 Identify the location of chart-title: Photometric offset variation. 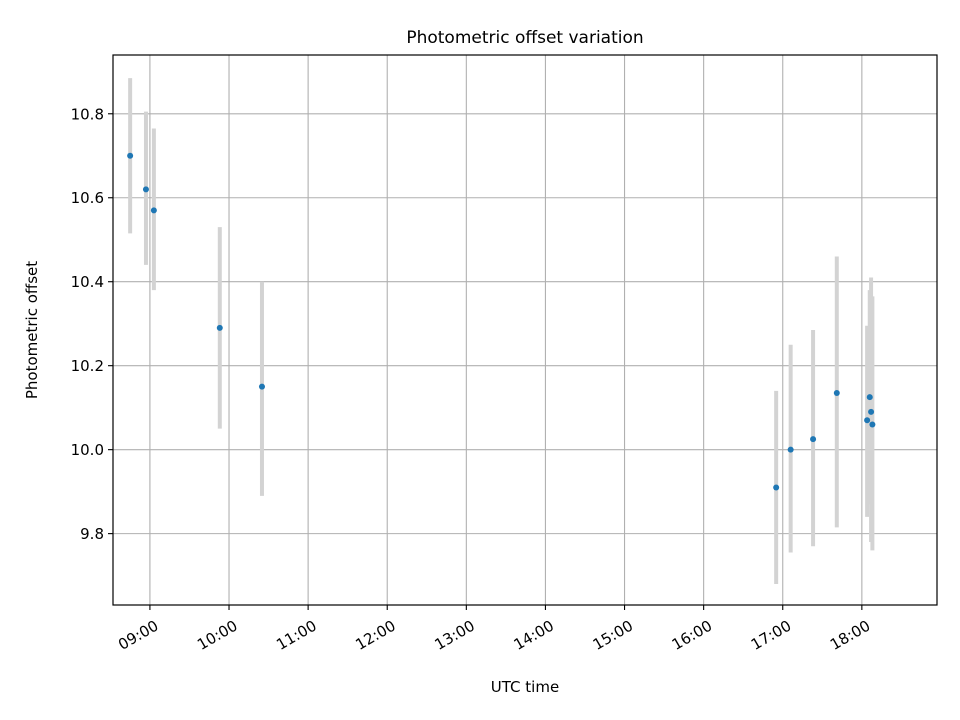
(524, 38).